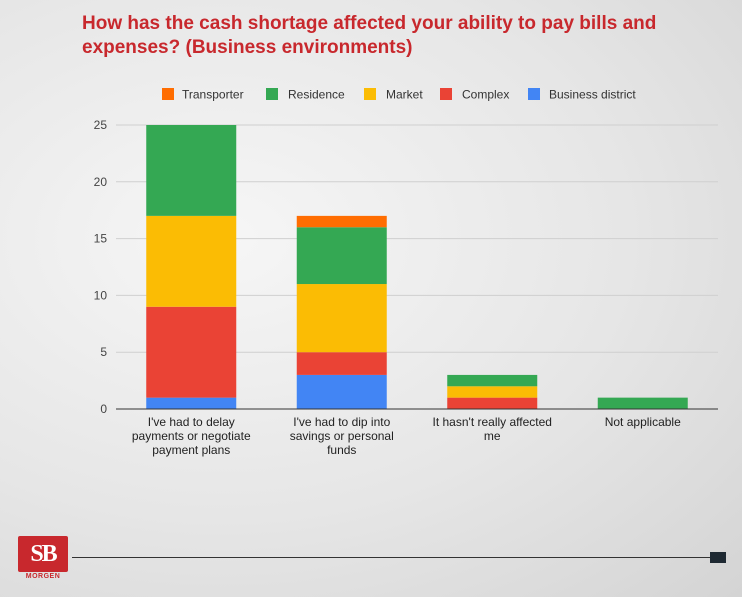 This screenshot has height=597, width=742. What do you see at coordinates (101, 239) in the screenshot?
I see `y-tick-label-15: 15` at bounding box center [101, 239].